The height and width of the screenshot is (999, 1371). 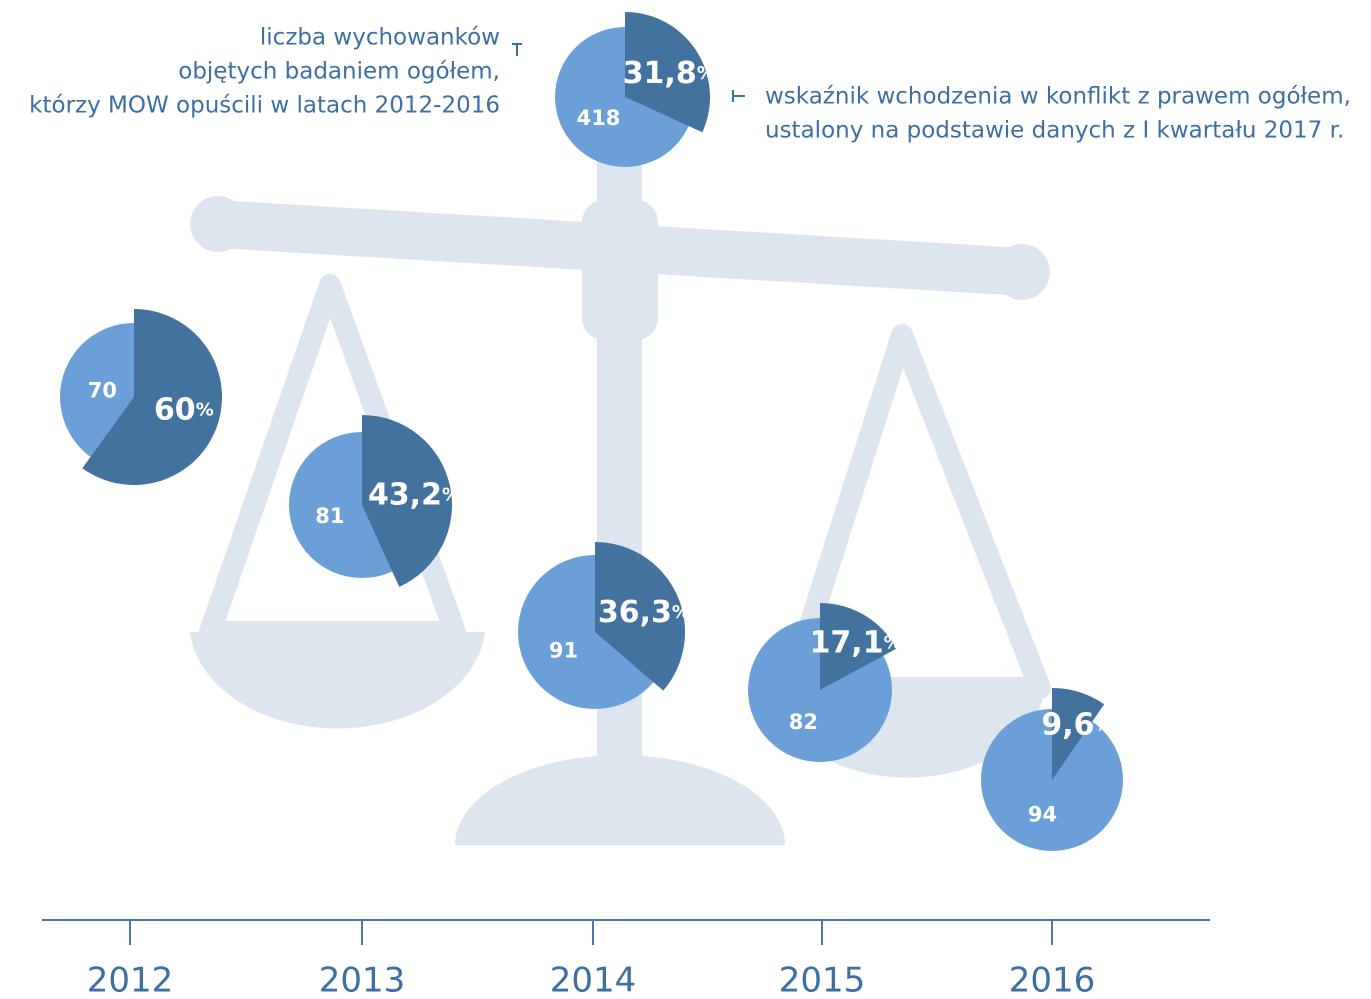 What do you see at coordinates (593, 980) in the screenshot?
I see `x-tick-label: 2014` at bounding box center [593, 980].